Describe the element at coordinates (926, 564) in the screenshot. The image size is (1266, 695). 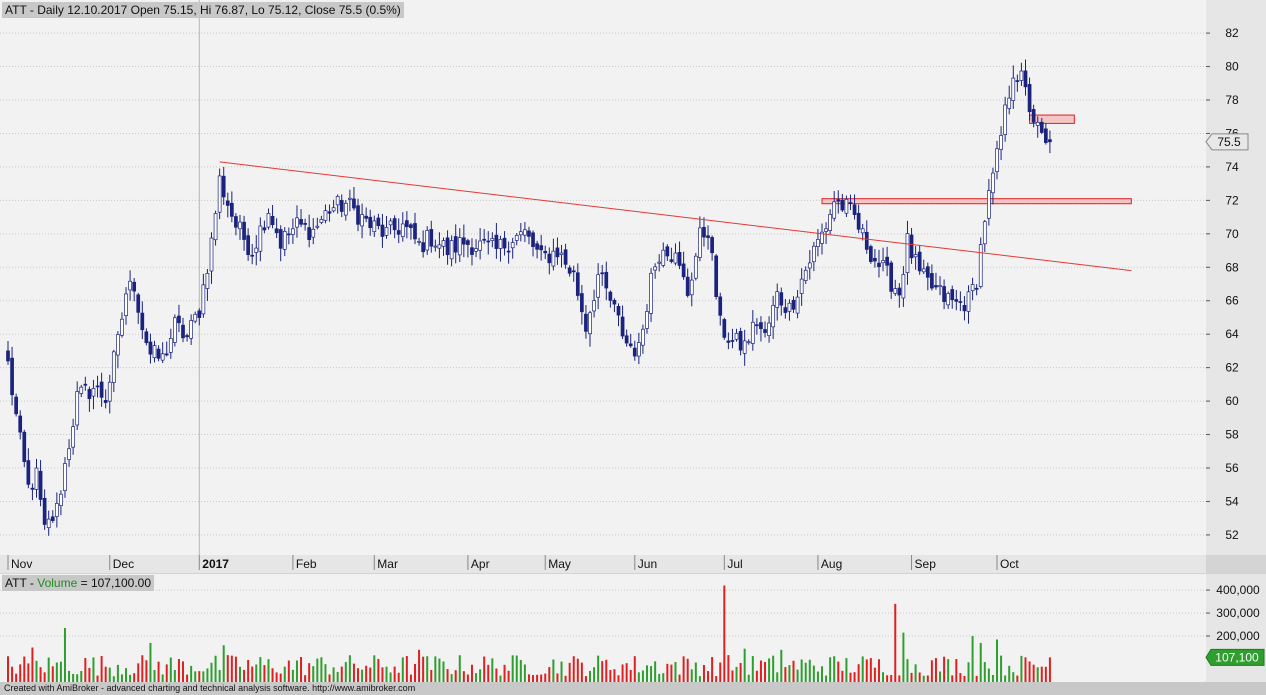
I see `date-tick-label: Sep` at that location.